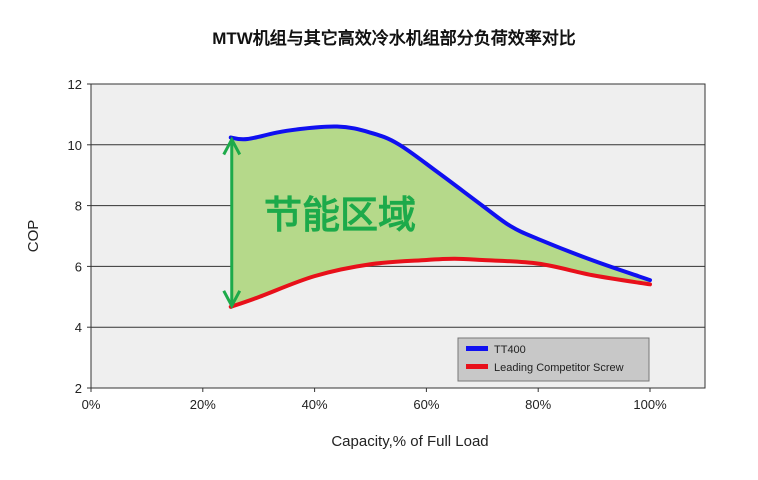 The width and height of the screenshot is (758, 480). Describe the element at coordinates (78, 206) in the screenshot. I see `y-tick-label: 8` at that location.